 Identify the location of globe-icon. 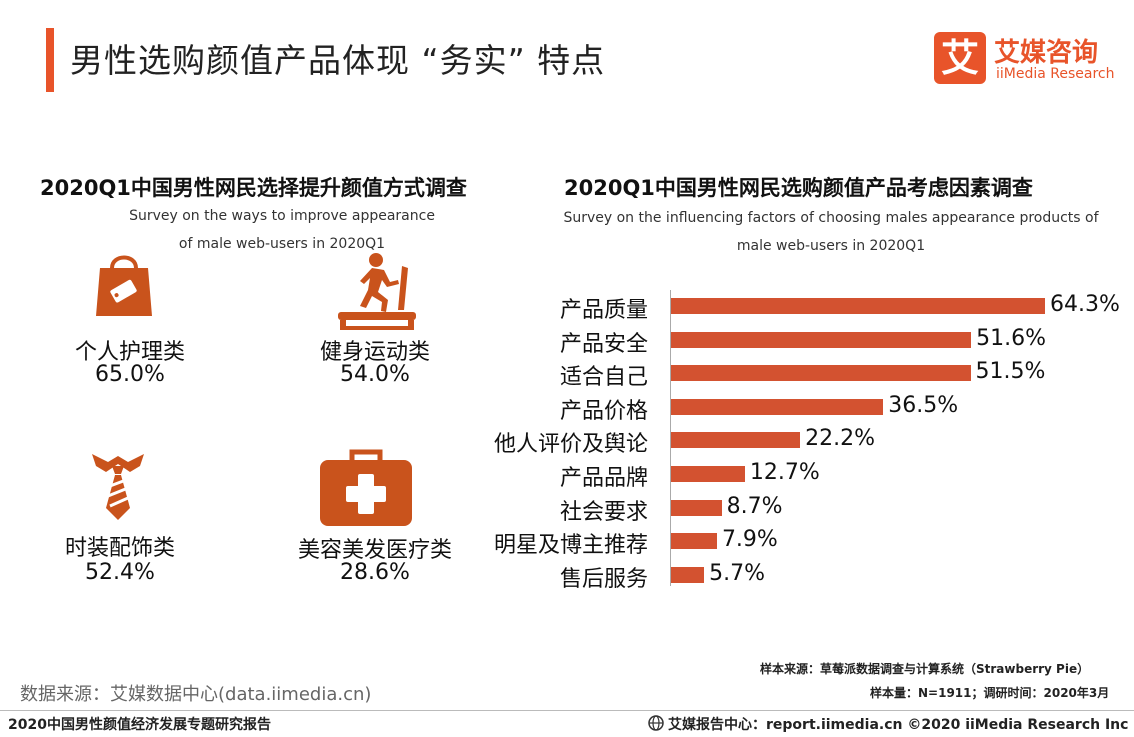
(656, 723).